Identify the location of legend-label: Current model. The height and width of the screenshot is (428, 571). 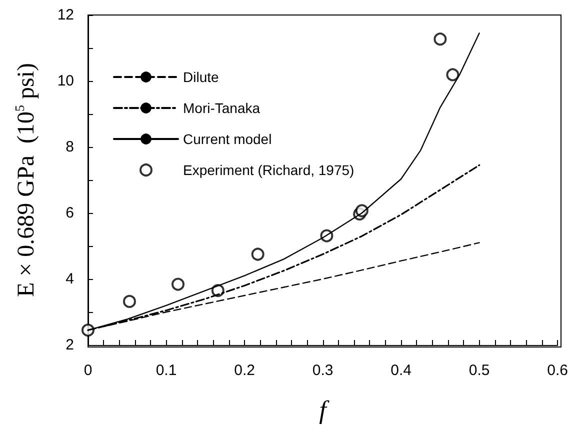
(227, 139).